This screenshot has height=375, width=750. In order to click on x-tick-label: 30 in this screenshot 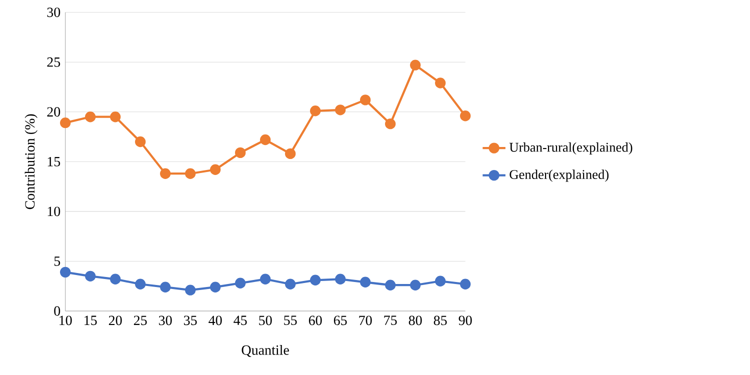, I will do `click(165, 321)`.